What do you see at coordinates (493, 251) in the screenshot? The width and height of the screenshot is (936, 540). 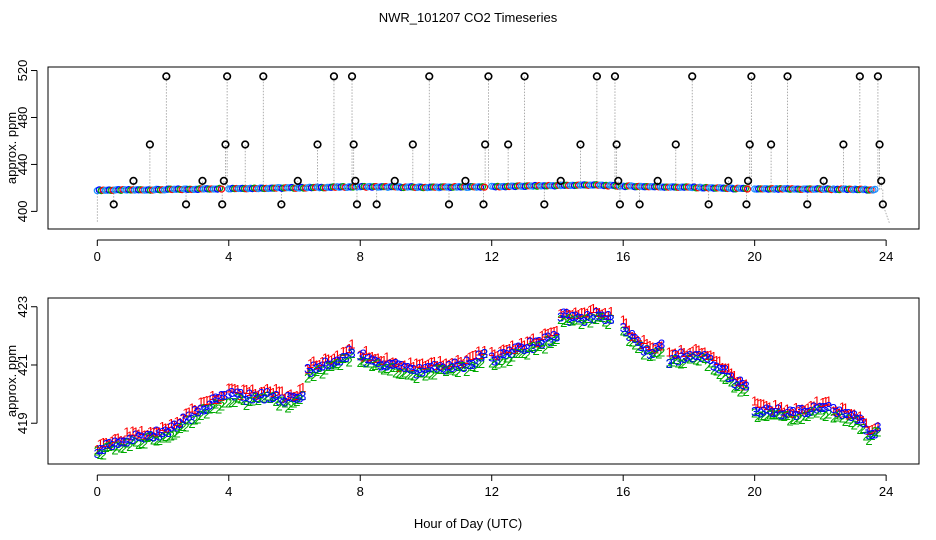 I see `top-x-axis: 0 4 8 12 16 20 24` at bounding box center [493, 251].